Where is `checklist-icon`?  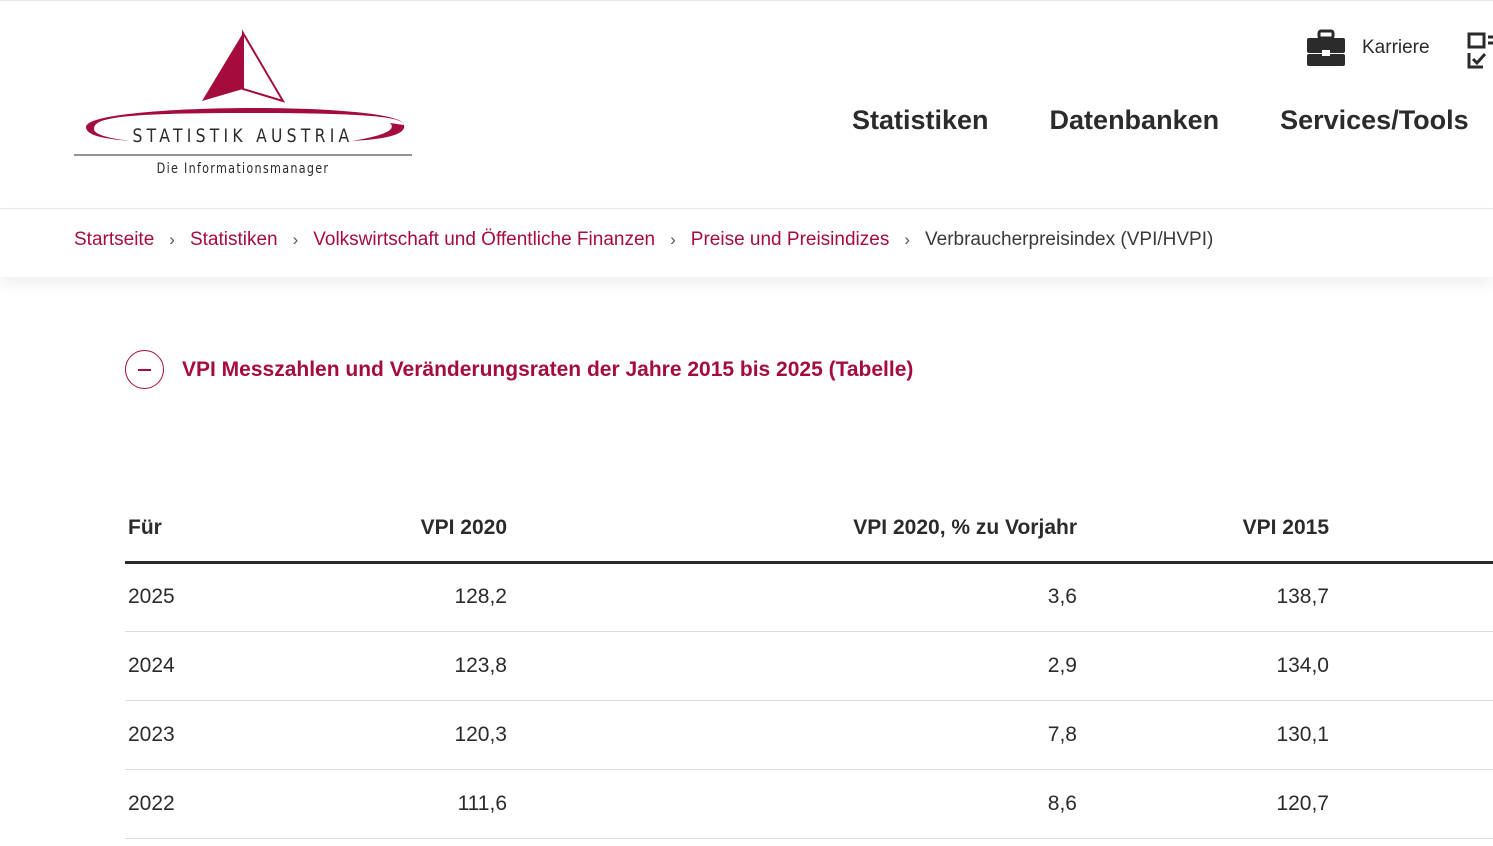 checklist-icon is located at coordinates (1479, 51).